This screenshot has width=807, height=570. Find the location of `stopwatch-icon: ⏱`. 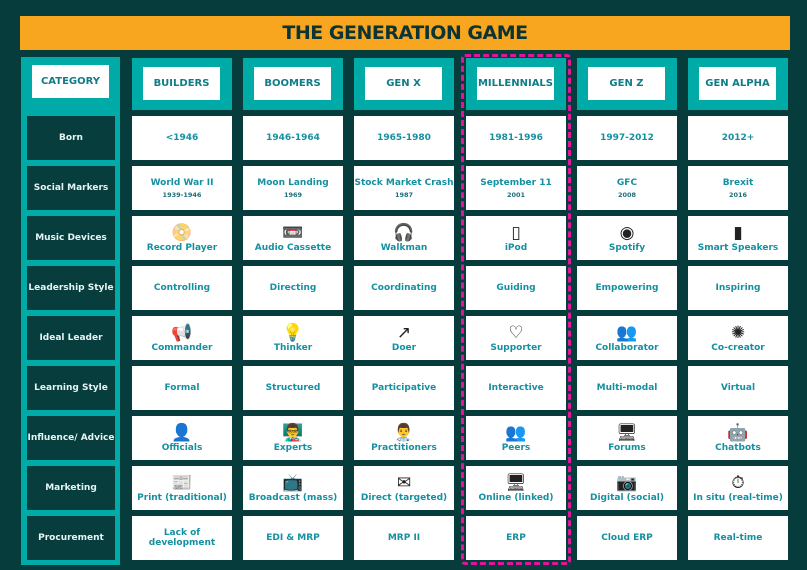

stopwatch-icon: ⏱ is located at coordinates (738, 483).